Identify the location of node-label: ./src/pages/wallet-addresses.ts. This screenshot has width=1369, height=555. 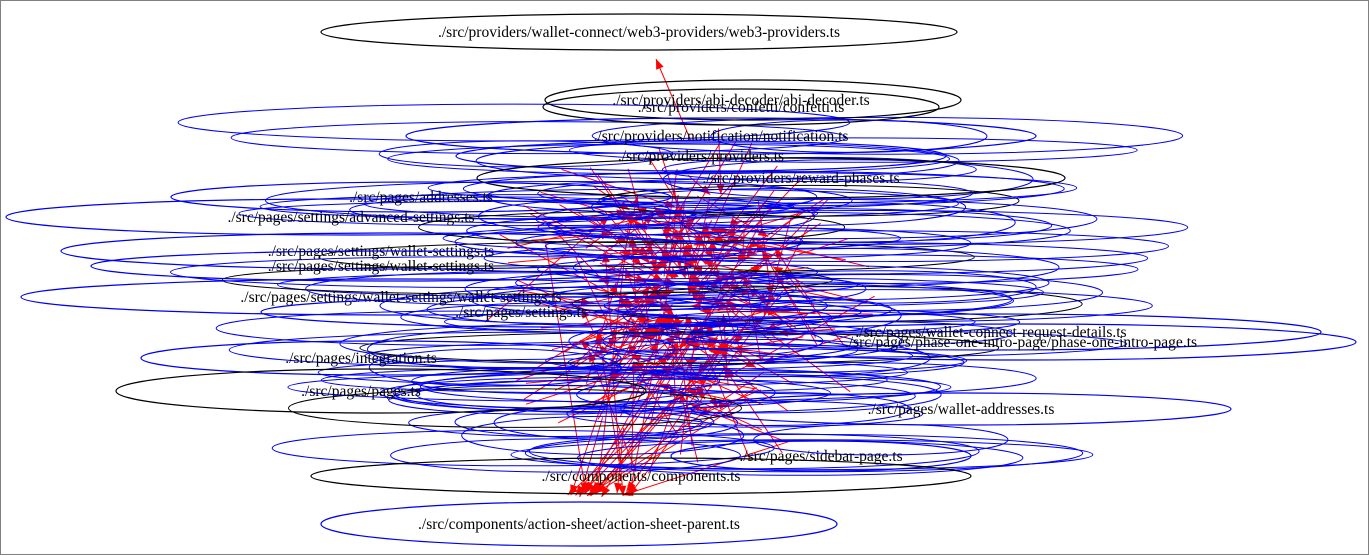
(961, 409).